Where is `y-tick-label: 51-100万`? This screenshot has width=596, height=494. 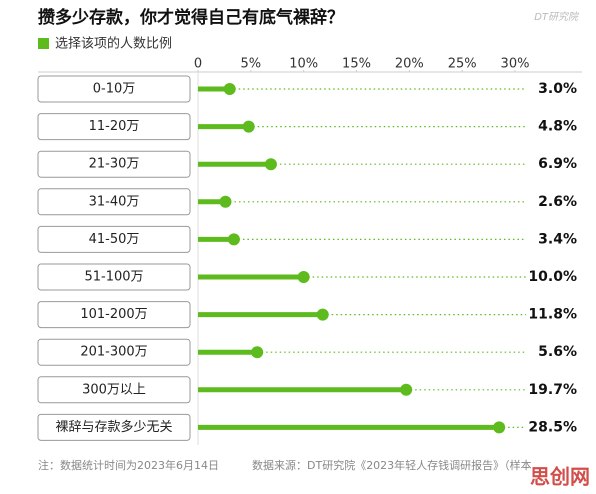
y-tick-label: 51-100万 is located at coordinates (113, 277).